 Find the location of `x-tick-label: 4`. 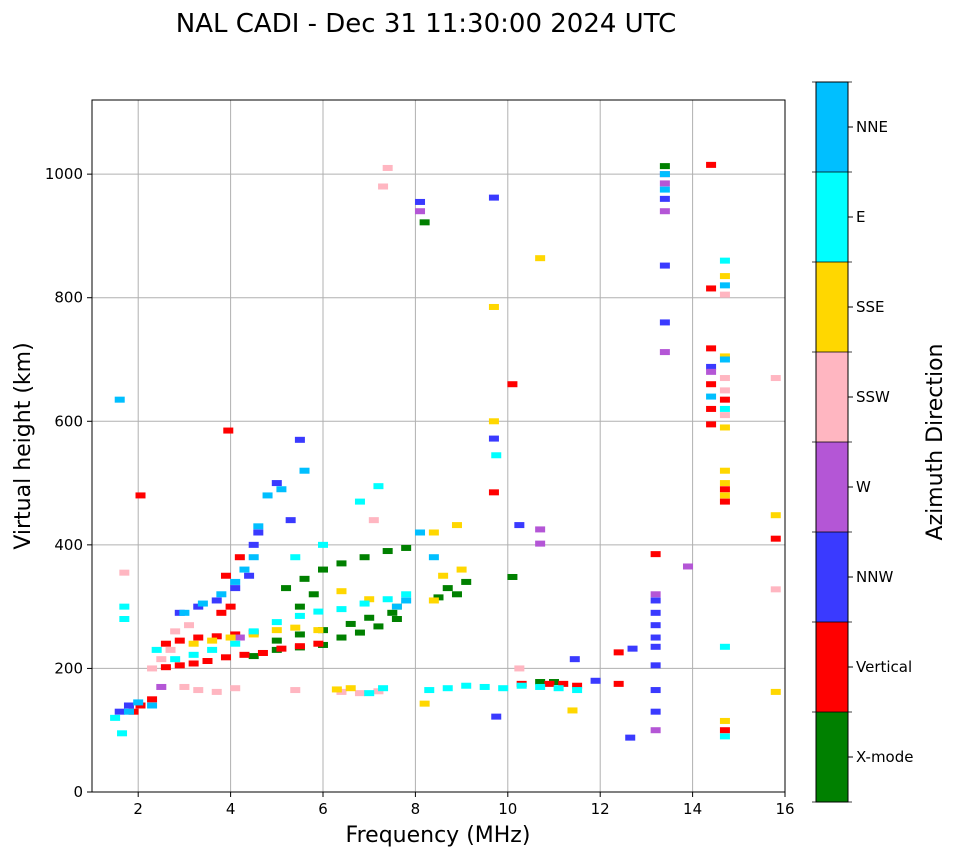

x-tick-label: 4 is located at coordinates (231, 809).